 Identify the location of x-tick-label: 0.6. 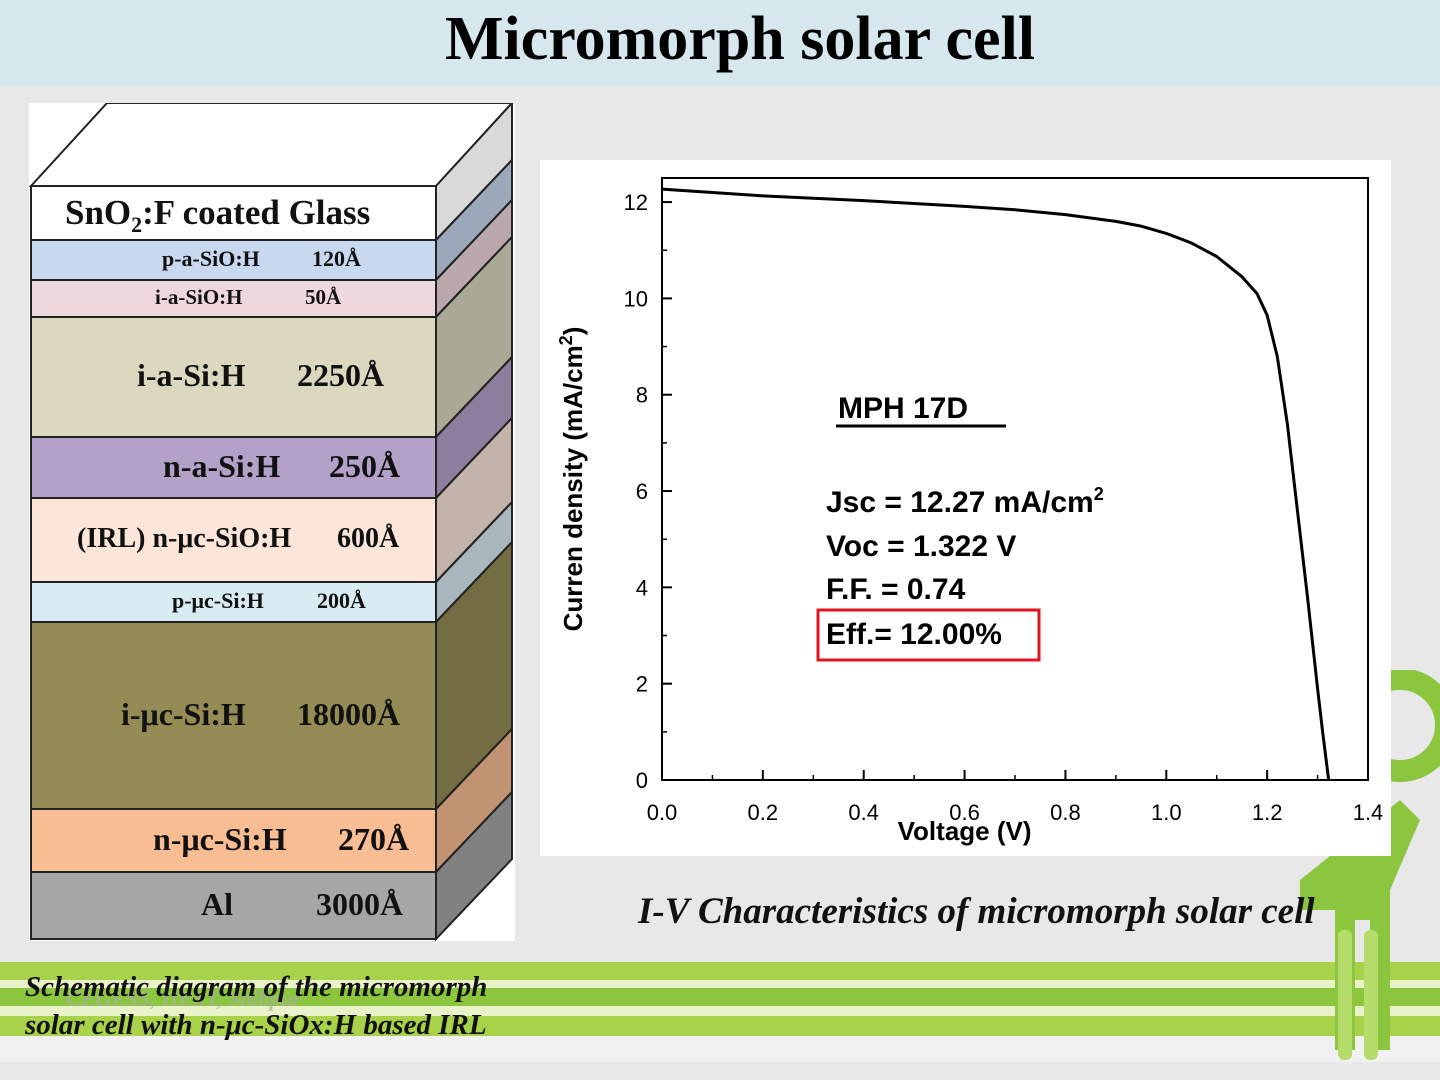
(964, 812).